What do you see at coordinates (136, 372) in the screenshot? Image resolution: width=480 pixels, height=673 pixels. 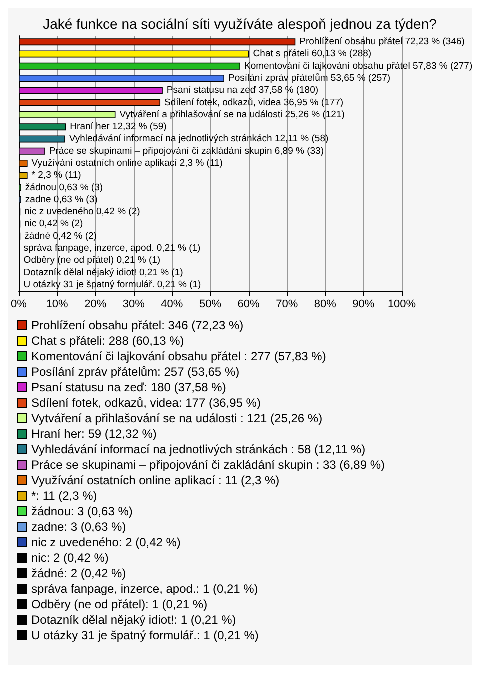 I see `legend-label: Posílání zpráv přátelům: 257 (53,65 %)` at bounding box center [136, 372].